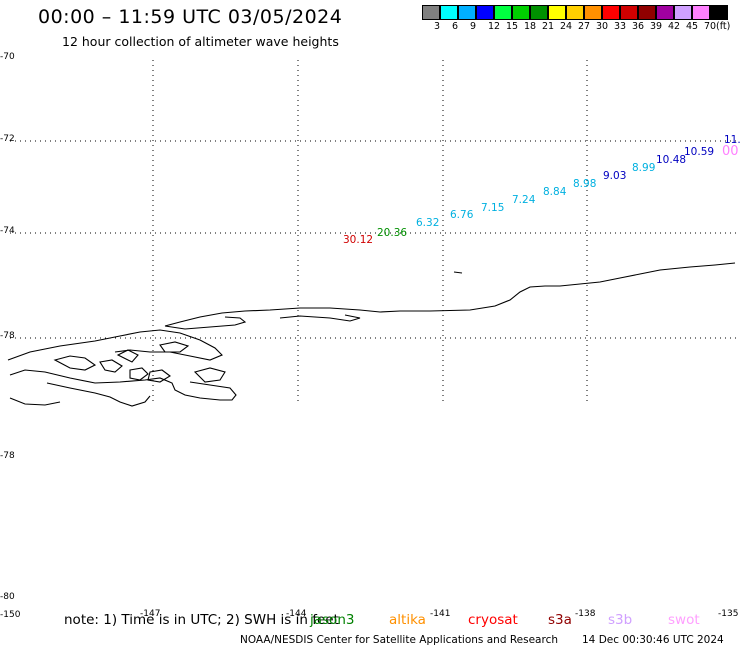 This screenshot has width=740, height=650. What do you see at coordinates (494, 26) in the screenshot?
I see `legend-label: 12` at bounding box center [494, 26].